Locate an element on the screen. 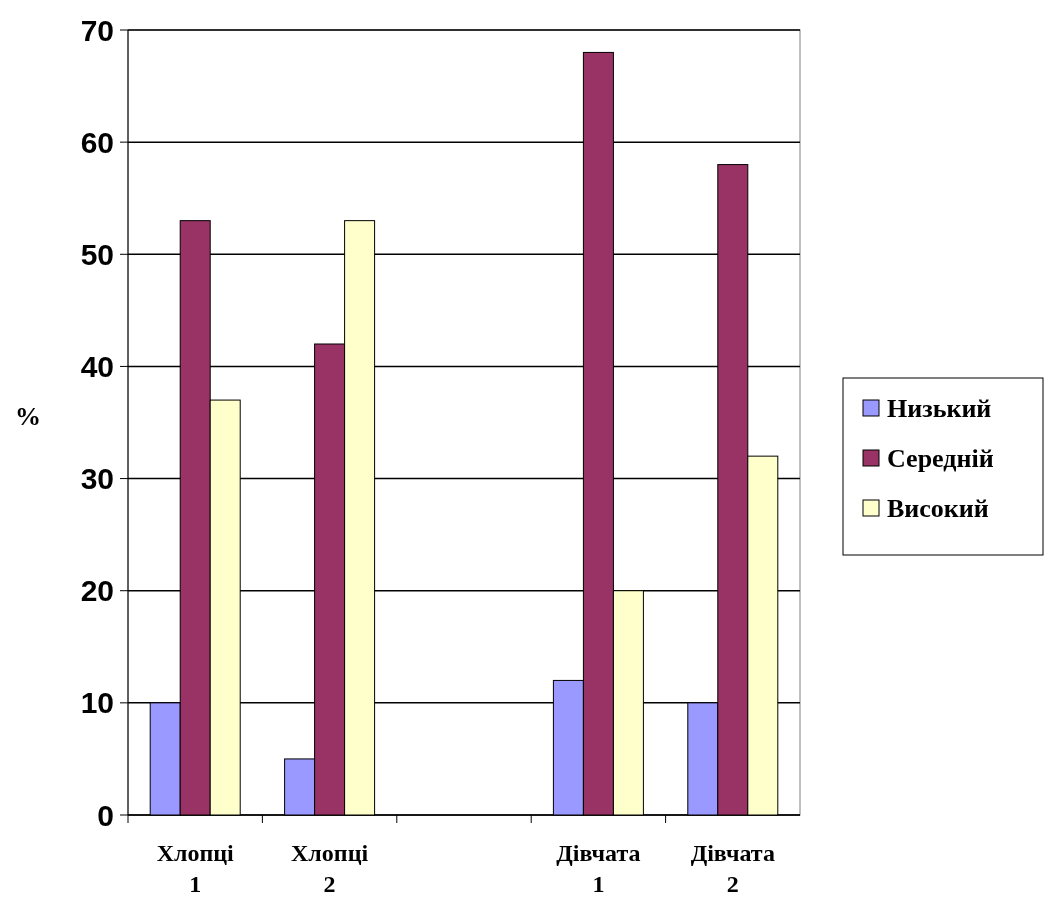 The height and width of the screenshot is (905, 1044). y-tick-label: 60 is located at coordinates (97, 142).